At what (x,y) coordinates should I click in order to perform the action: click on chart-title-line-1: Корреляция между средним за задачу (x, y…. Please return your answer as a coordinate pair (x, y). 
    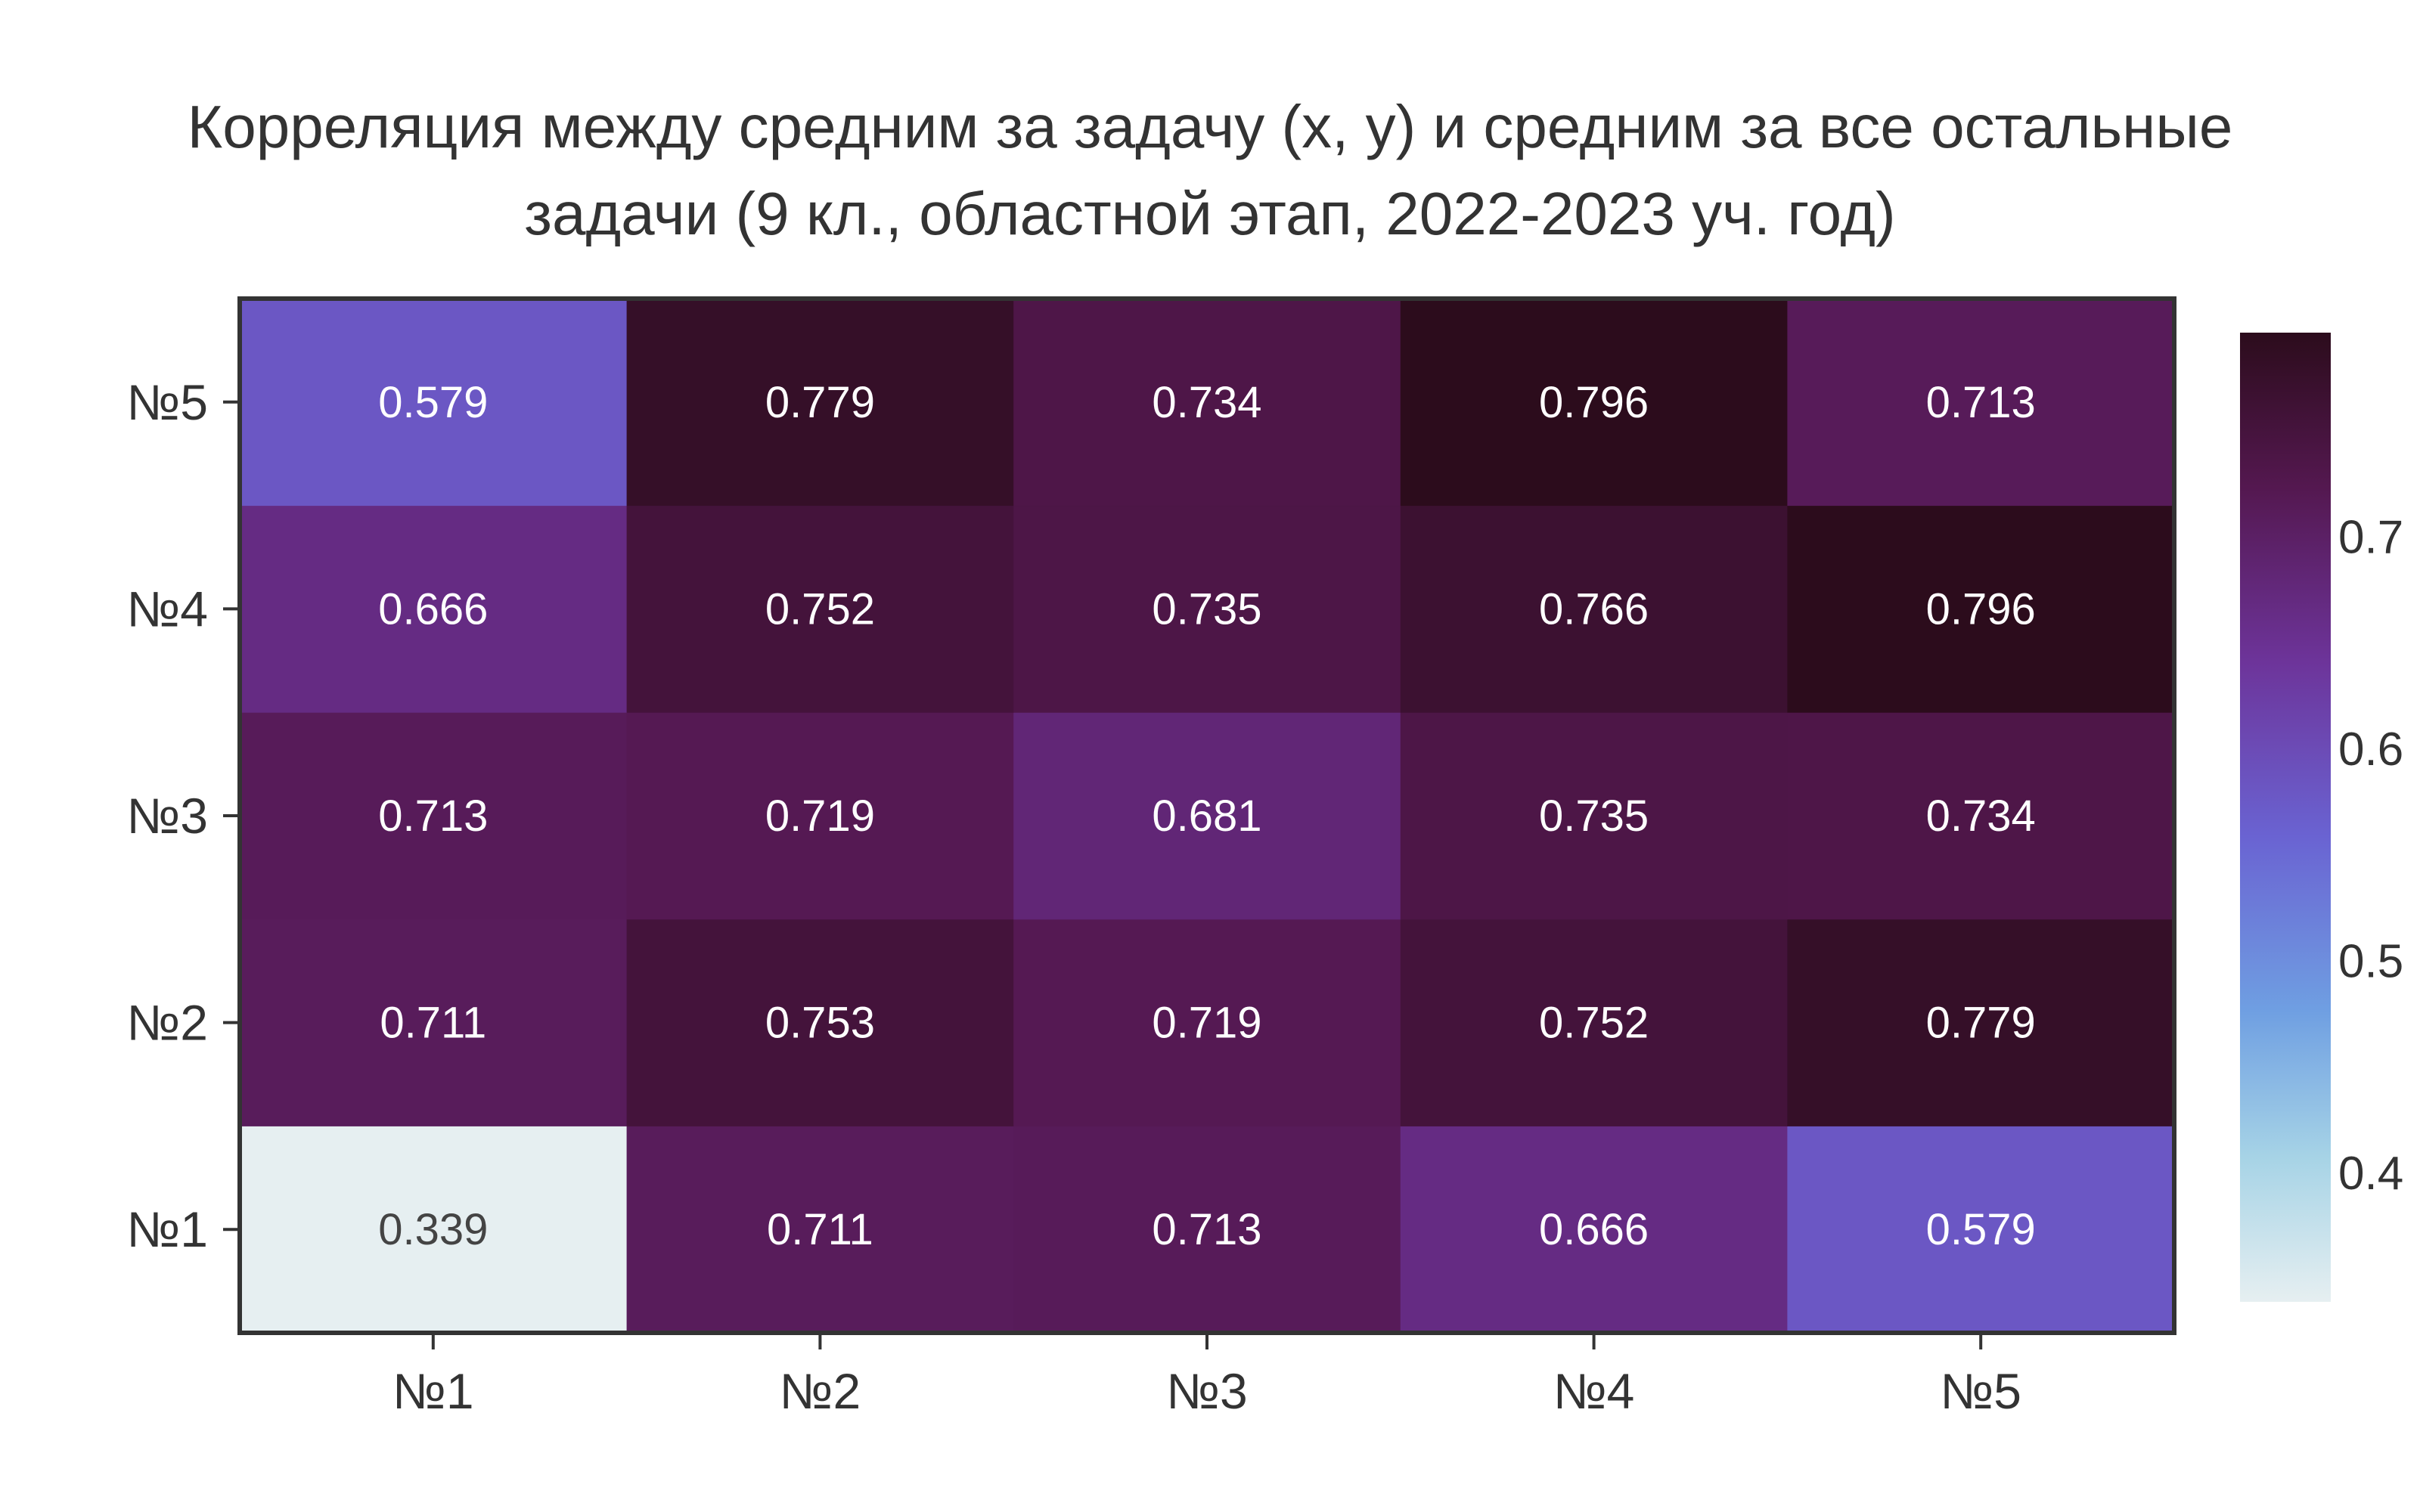
    Looking at the image, I should click on (1210, 126).